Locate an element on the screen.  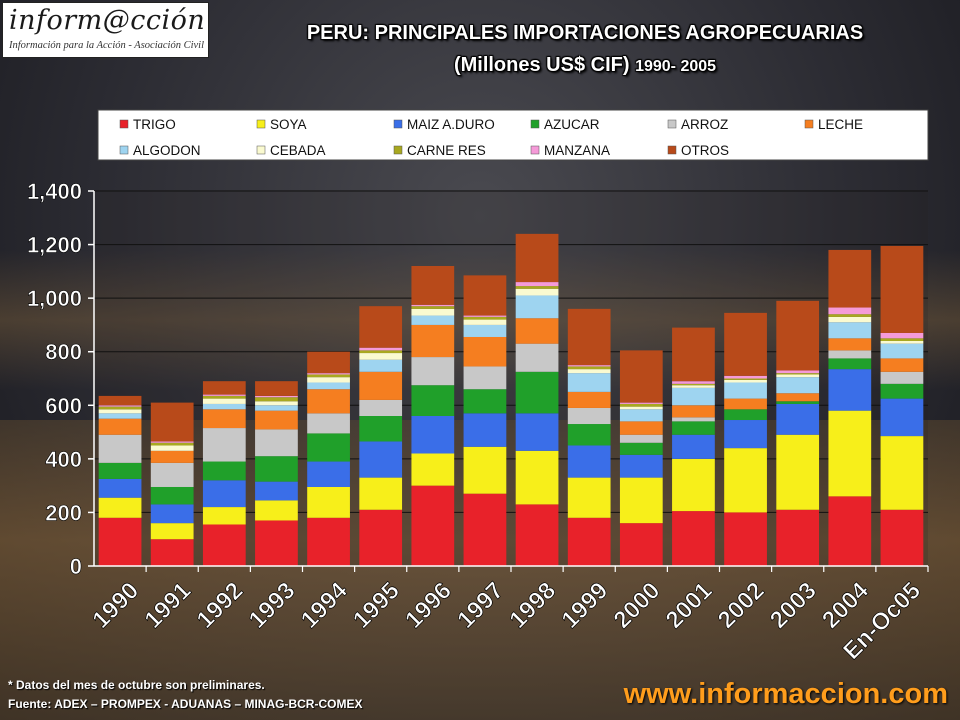
legend-label: SOYA is located at coordinates (288, 124).